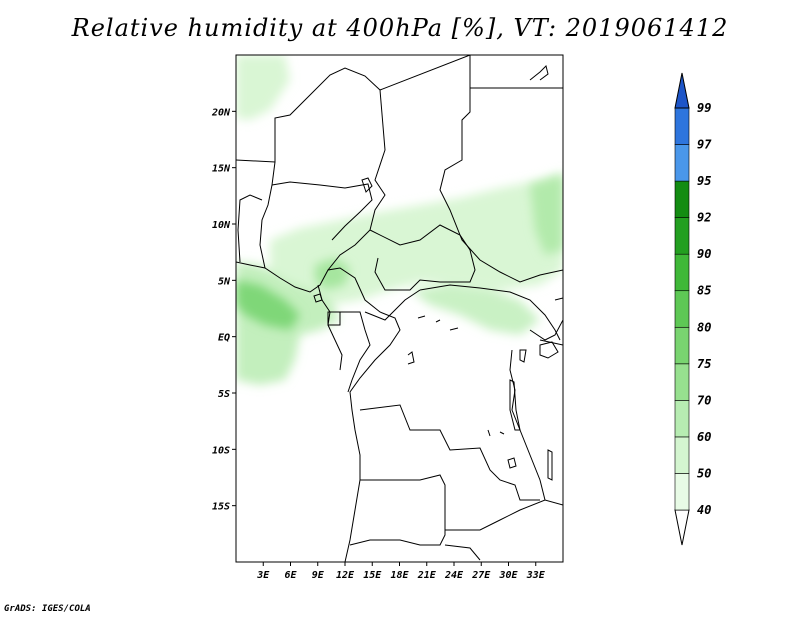 The height and width of the screenshot is (618, 800). Describe the element at coordinates (546, 330) in the screenshot. I see `border-uganda` at that location.